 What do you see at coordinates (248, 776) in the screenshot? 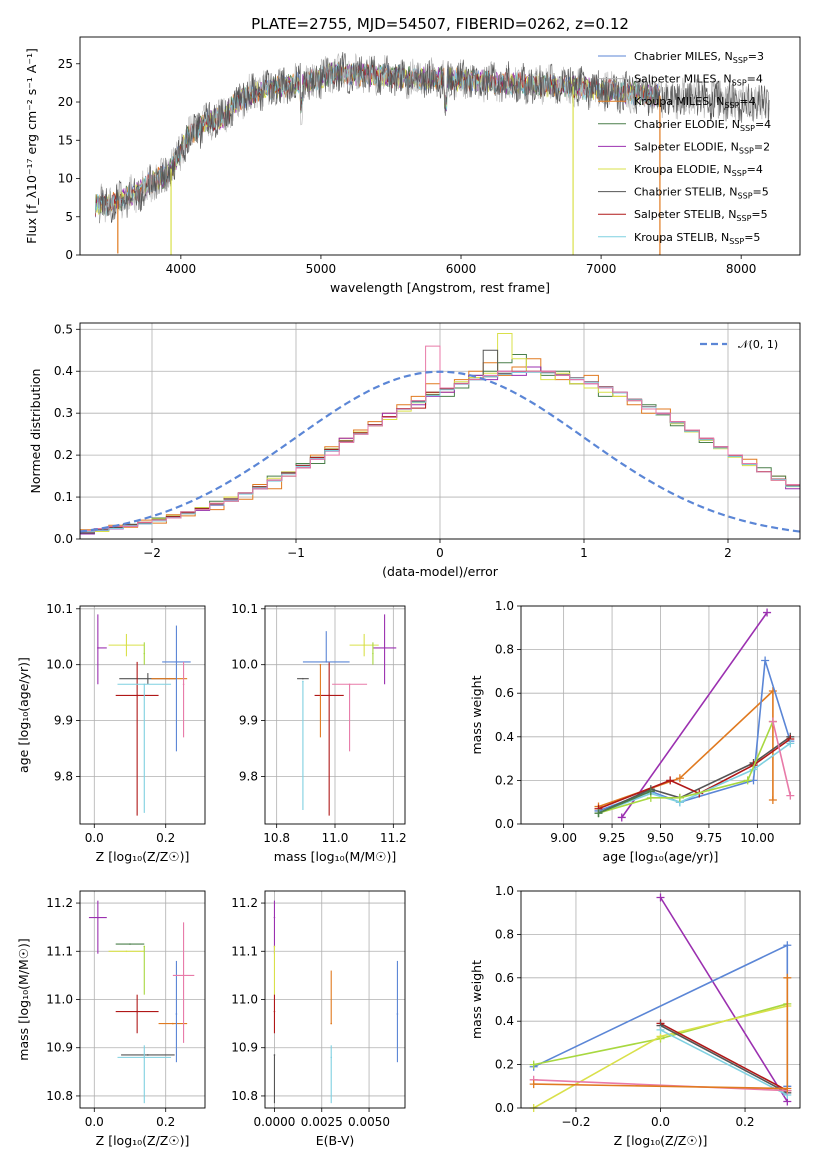
I see `y-tick-label: 9.8` at bounding box center [248, 776].